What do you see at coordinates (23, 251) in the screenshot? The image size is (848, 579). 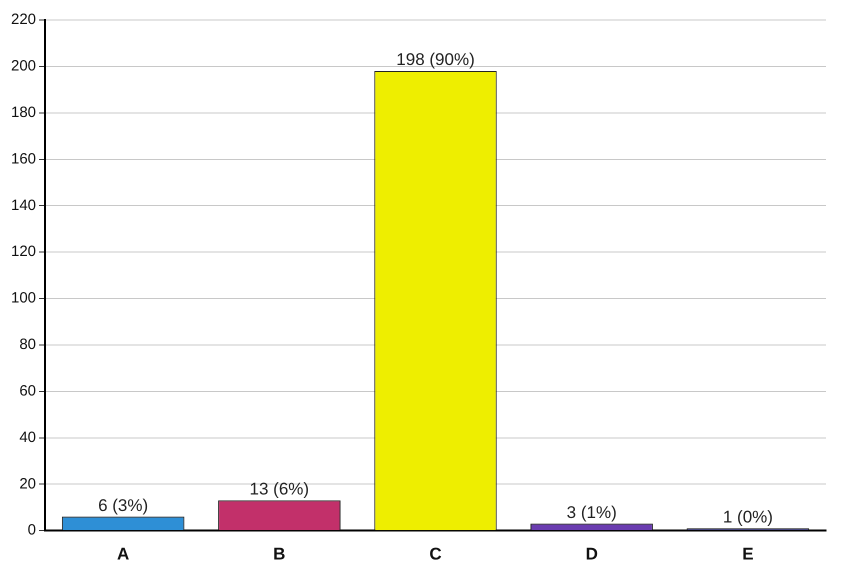 I see `y-tick-label: 120` at bounding box center [23, 251].